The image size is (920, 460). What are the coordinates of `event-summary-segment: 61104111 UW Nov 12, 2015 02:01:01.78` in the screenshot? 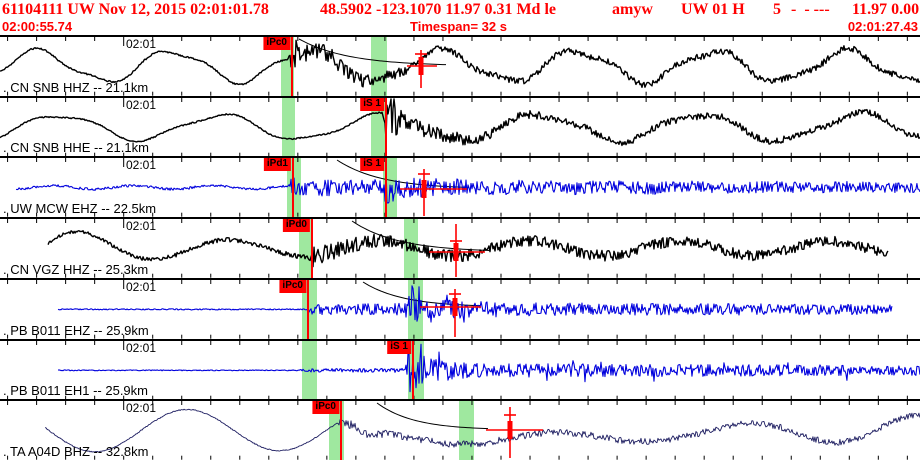 It's located at (135, 9).